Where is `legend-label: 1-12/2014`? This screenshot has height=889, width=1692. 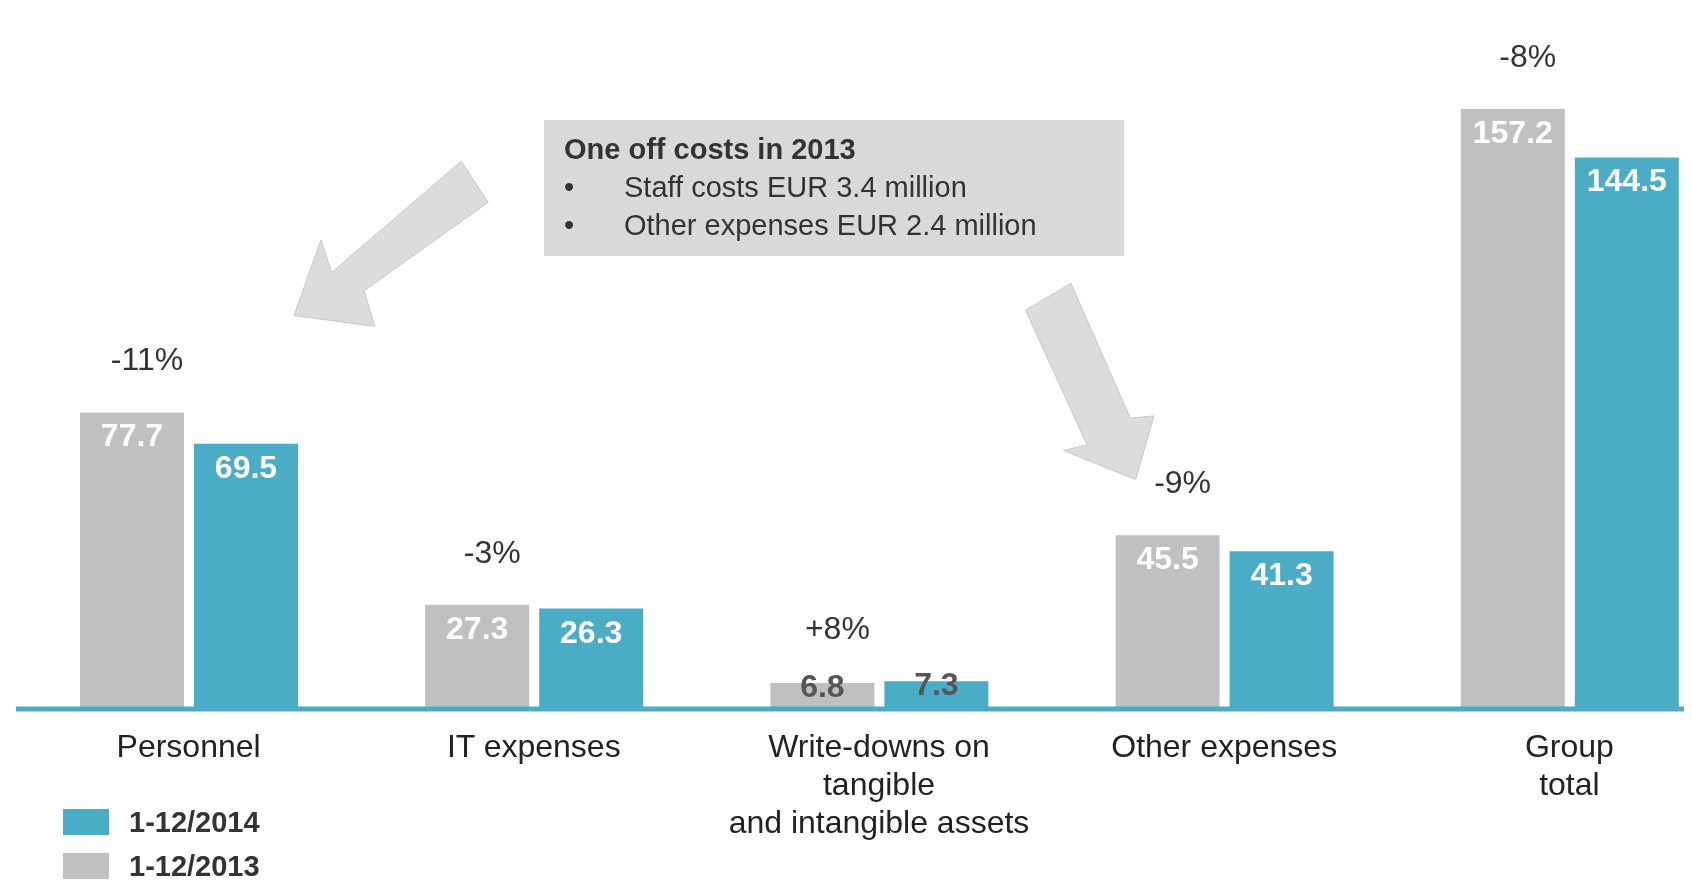
legend-label: 1-12/2014 is located at coordinates (194, 822).